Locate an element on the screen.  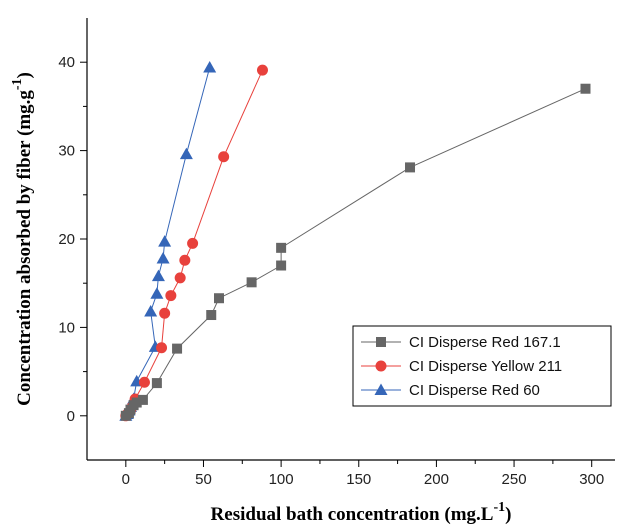
x-tick-label: 300 is located at coordinates (591, 479).